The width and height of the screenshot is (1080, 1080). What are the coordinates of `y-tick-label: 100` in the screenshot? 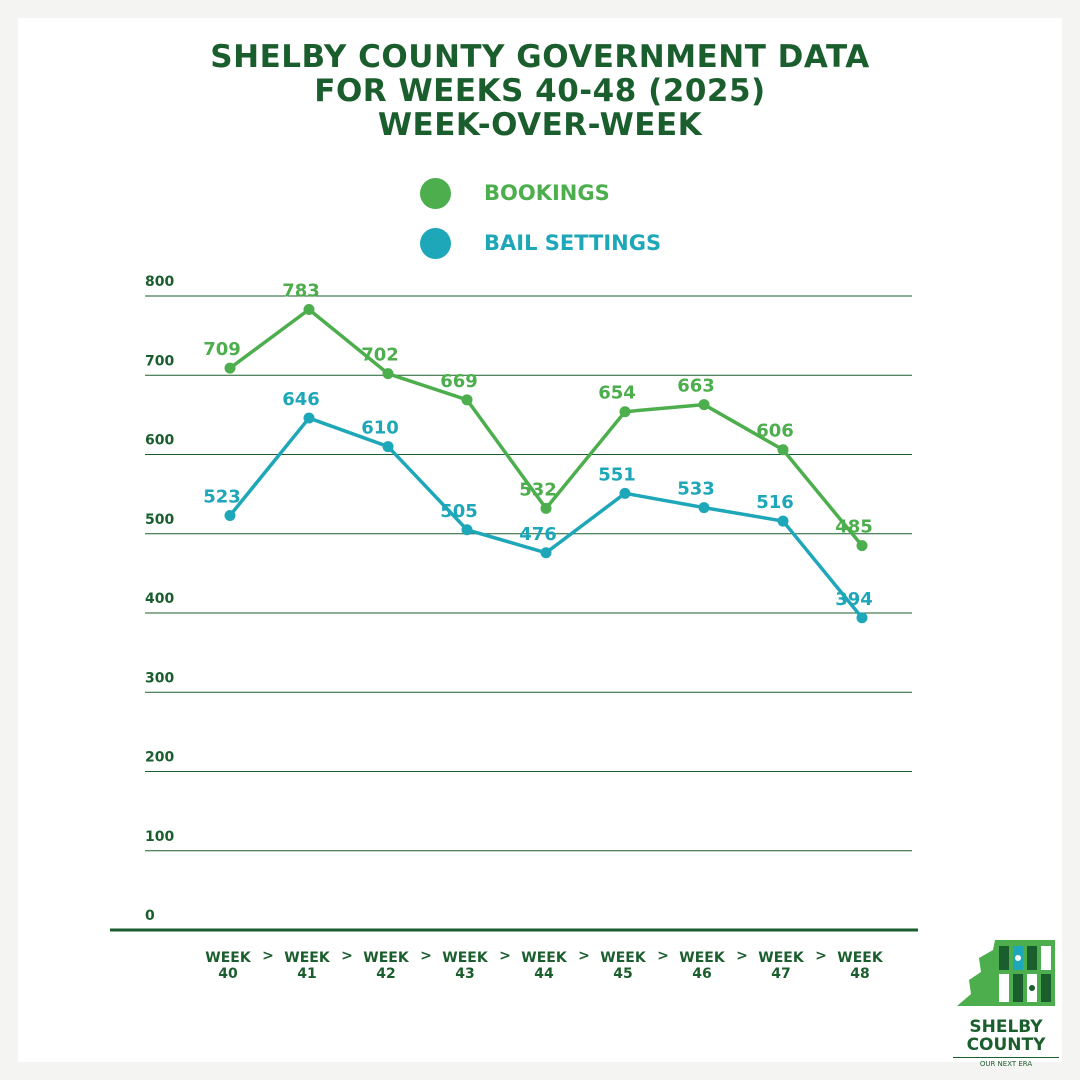 It's located at (159, 837).